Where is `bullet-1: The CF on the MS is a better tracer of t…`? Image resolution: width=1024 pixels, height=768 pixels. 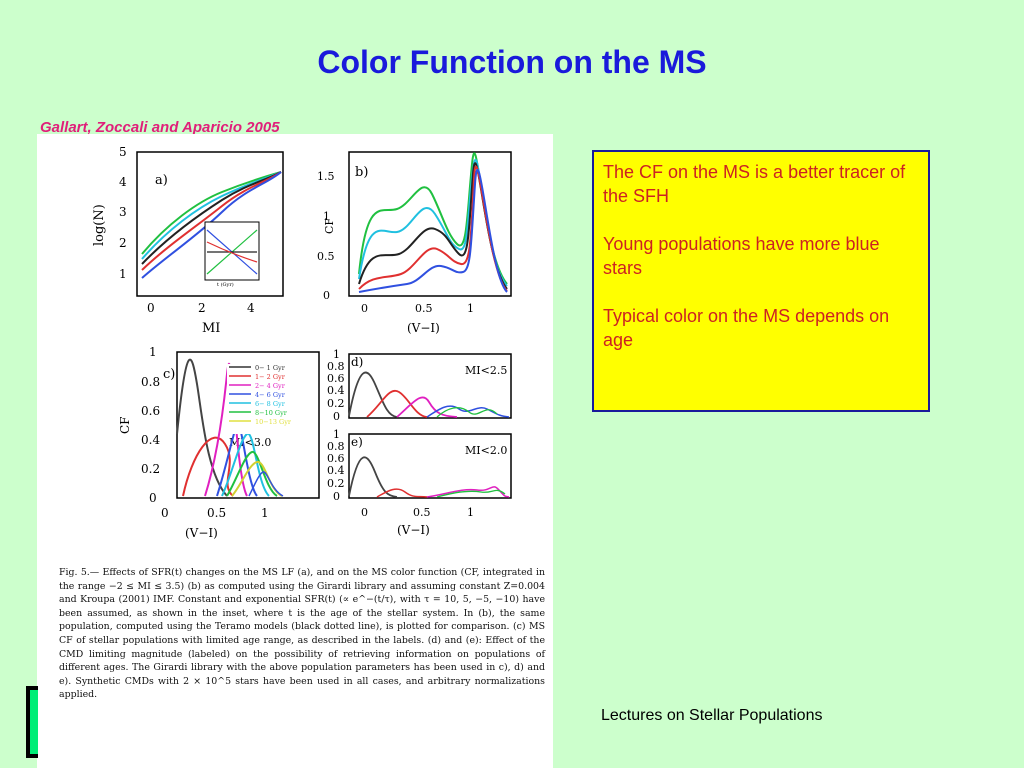
bullet-1: The CF on the MS is a better tracer of t… is located at coordinates (754, 184).